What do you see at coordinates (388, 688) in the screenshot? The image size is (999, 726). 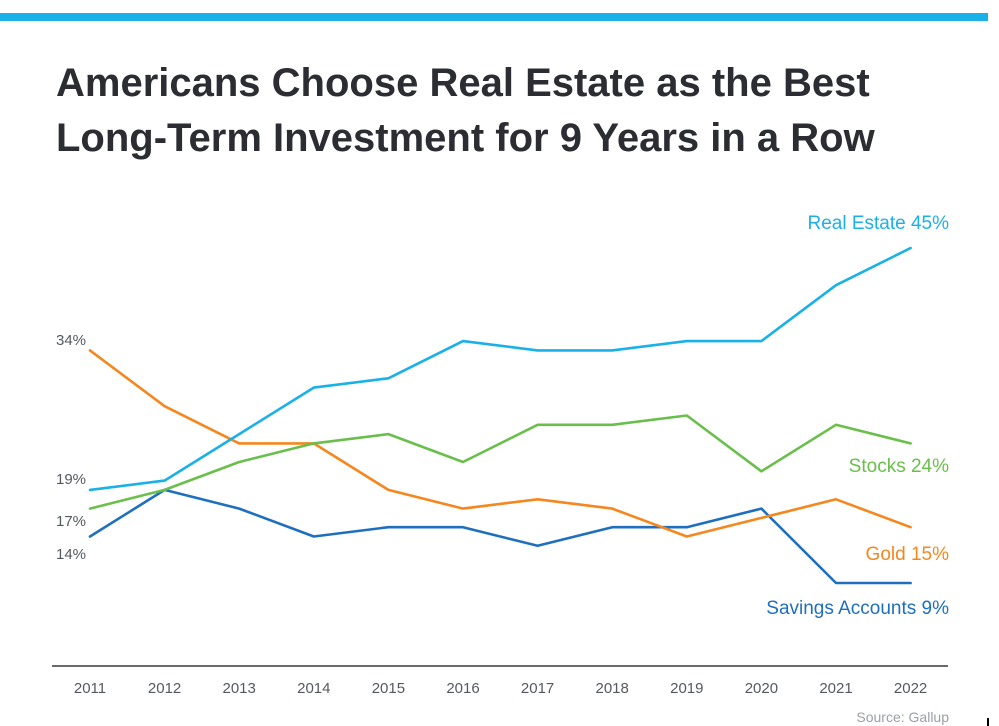 I see `x-tick-label: 2015` at bounding box center [388, 688].